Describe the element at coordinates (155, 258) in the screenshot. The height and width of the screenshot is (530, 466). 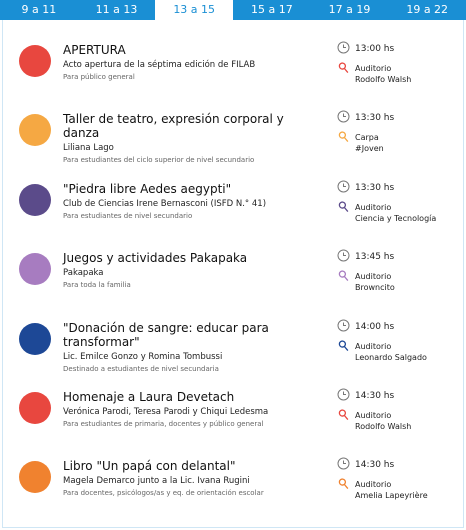
I see `event-title: Juegos y actividades Pakapaka` at that location.